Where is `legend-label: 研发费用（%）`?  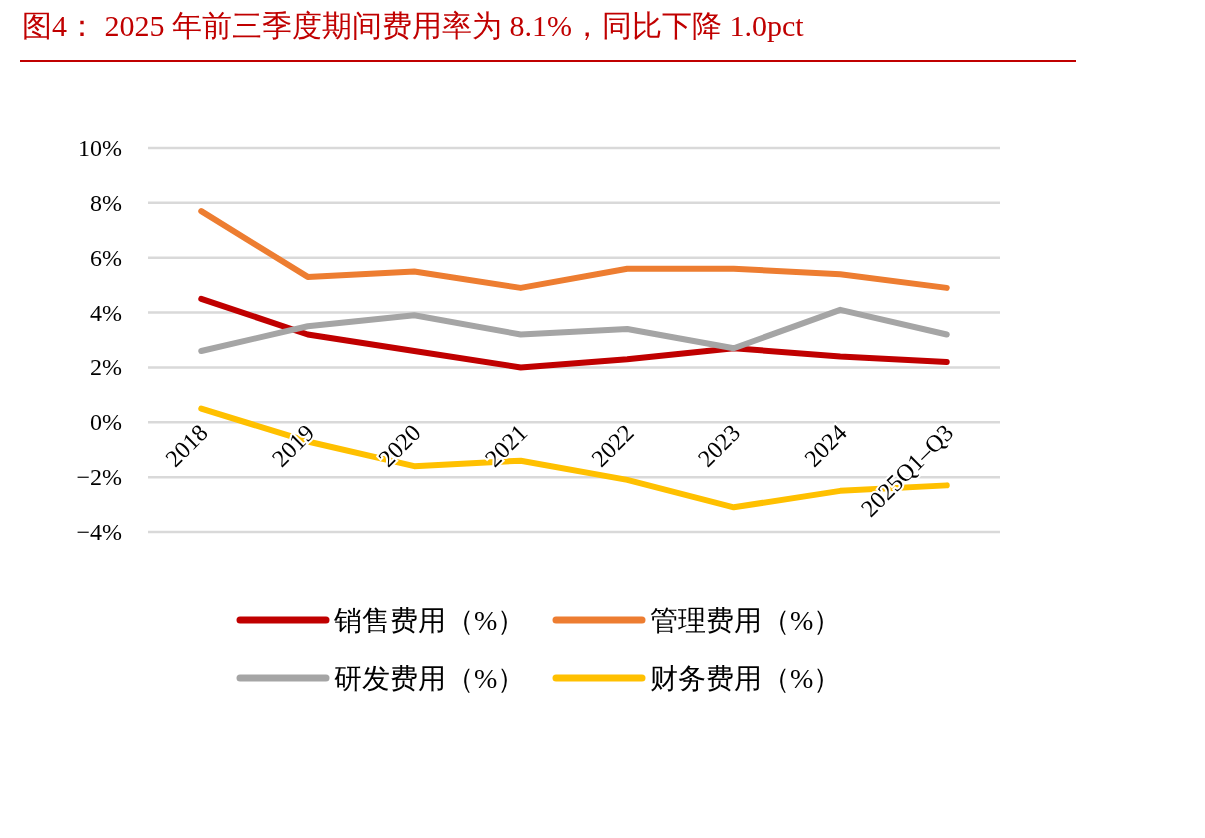 legend-label: 研发费用（%） is located at coordinates (430, 678).